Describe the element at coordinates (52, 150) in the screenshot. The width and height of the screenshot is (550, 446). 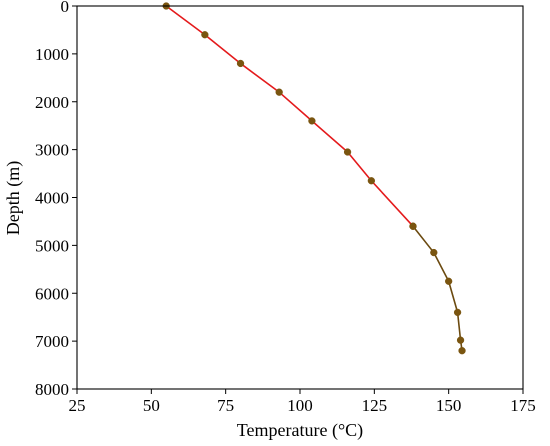
I see `y-tick-label: 3000` at that location.